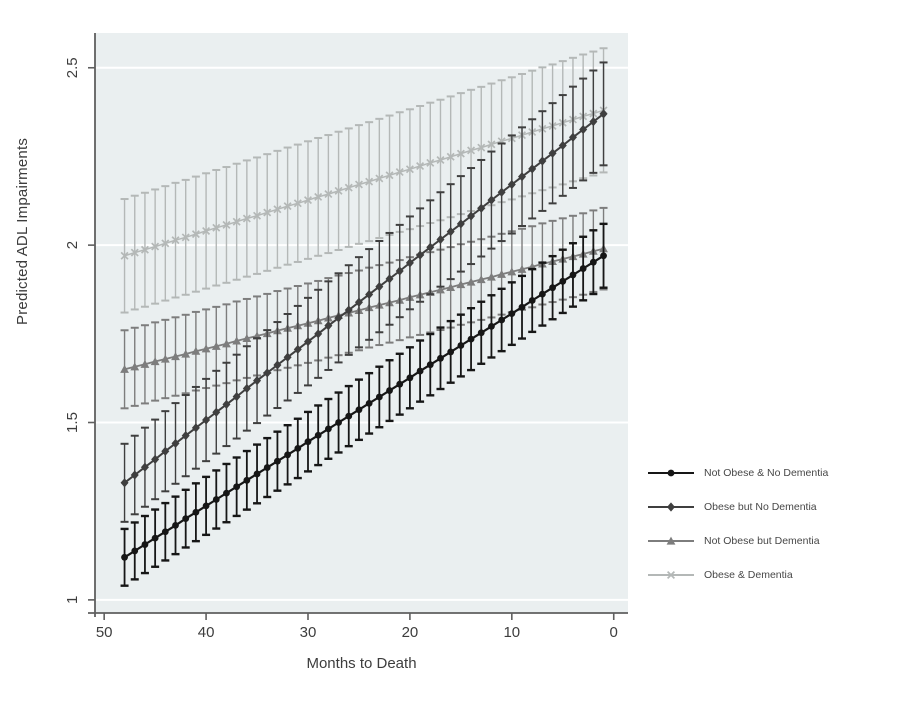 The height and width of the screenshot is (708, 900). Describe the element at coordinates (766, 473) in the screenshot. I see `legend-item-label: Not Obese & No Dementia` at that location.